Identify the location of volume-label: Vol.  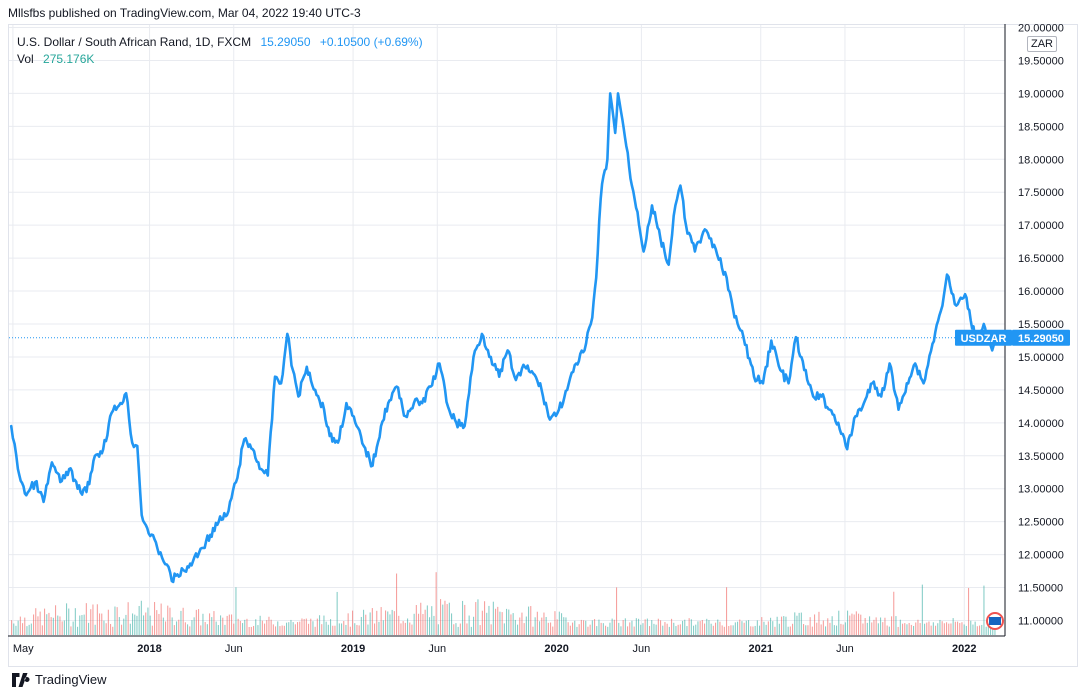
(25, 59).